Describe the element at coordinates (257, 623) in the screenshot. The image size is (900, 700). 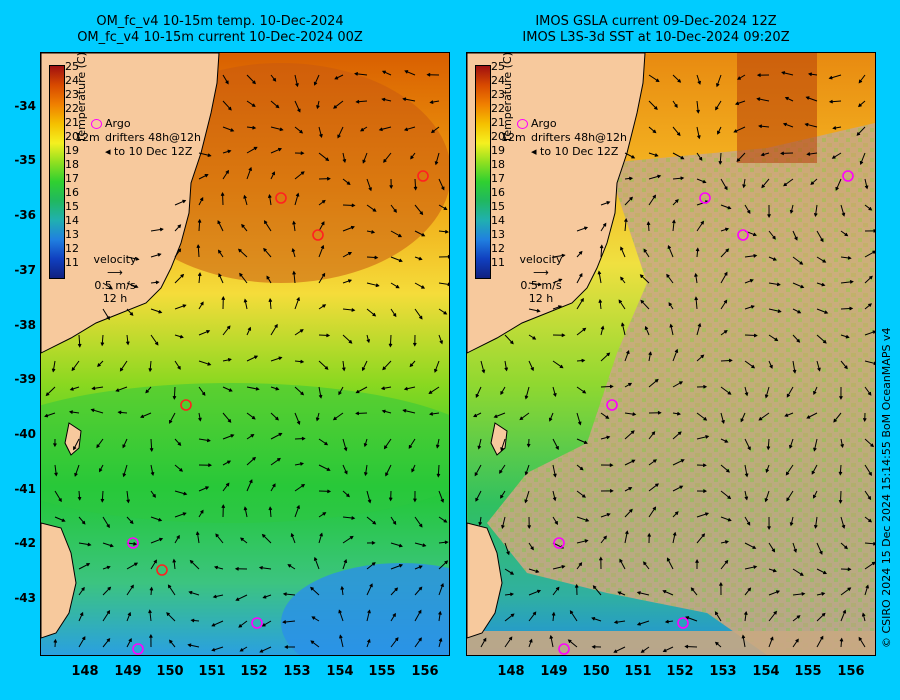
I see `argo-float-marker` at that location.